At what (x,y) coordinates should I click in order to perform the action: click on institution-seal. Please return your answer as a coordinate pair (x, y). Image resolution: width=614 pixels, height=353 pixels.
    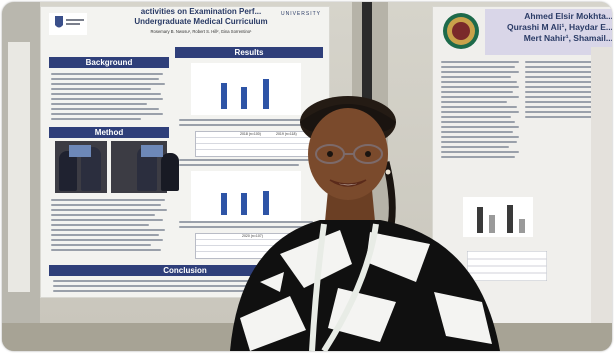
    Looking at the image, I should click on (461, 31).